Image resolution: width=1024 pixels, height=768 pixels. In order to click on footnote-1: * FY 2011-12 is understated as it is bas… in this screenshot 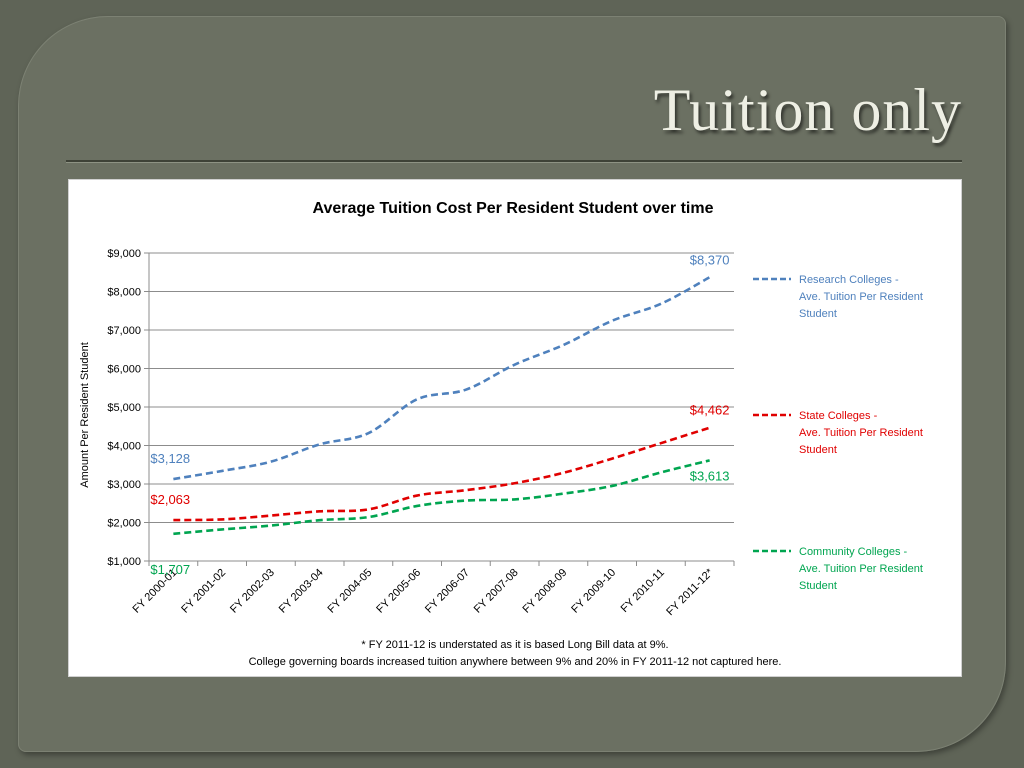, I will do `click(515, 645)`.